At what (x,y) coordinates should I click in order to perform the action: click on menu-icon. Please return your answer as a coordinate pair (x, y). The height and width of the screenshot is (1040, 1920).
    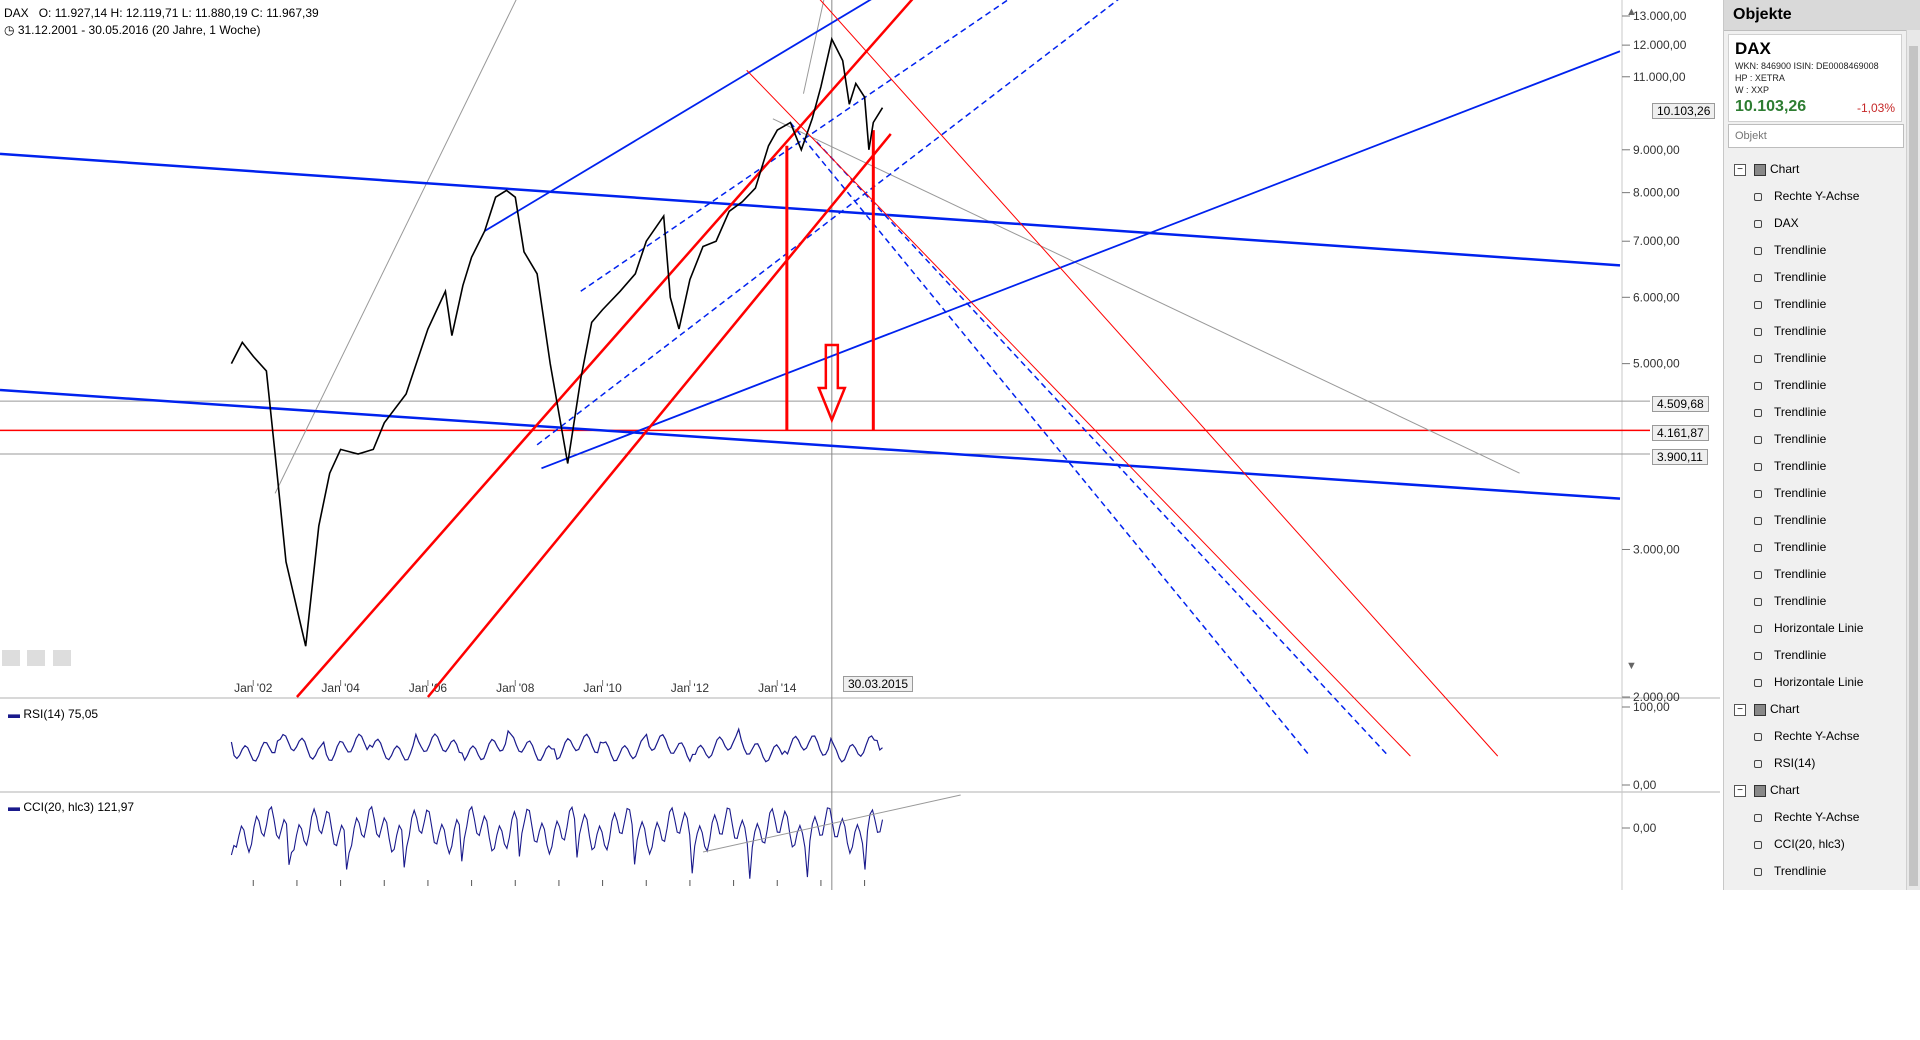
    Looking at the image, I should click on (61, 658).